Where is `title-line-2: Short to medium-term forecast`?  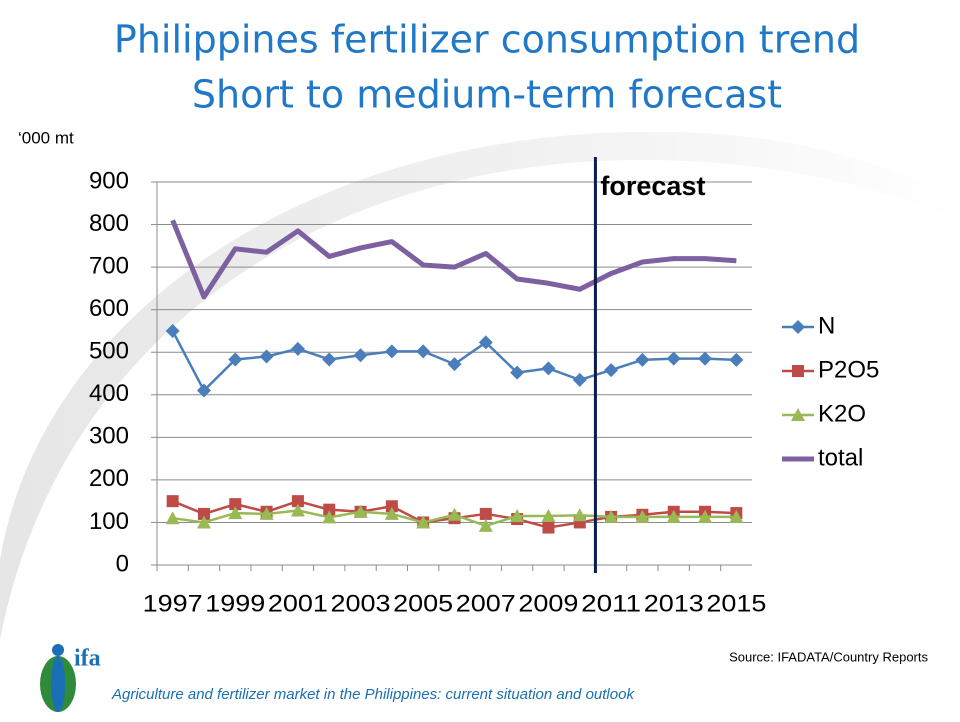
title-line-2: Short to medium-term forecast is located at coordinates (487, 95).